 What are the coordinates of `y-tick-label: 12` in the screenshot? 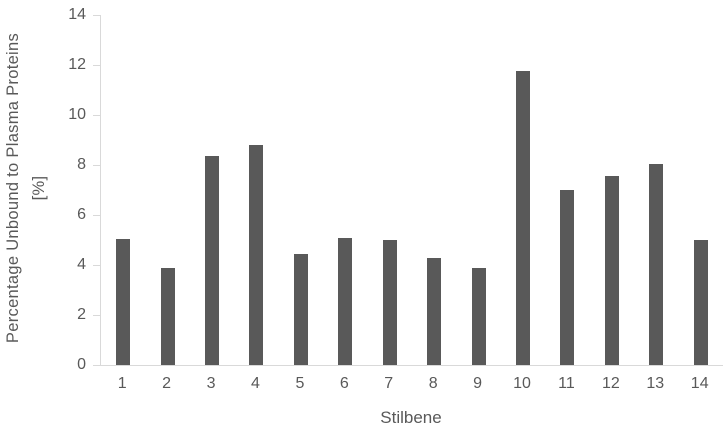 It's located at (77, 64).